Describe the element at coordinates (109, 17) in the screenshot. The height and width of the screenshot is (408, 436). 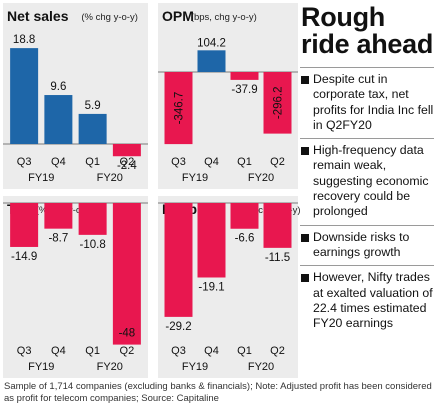
I see `chart-subtitle: (% chg y-o-y)` at that location.